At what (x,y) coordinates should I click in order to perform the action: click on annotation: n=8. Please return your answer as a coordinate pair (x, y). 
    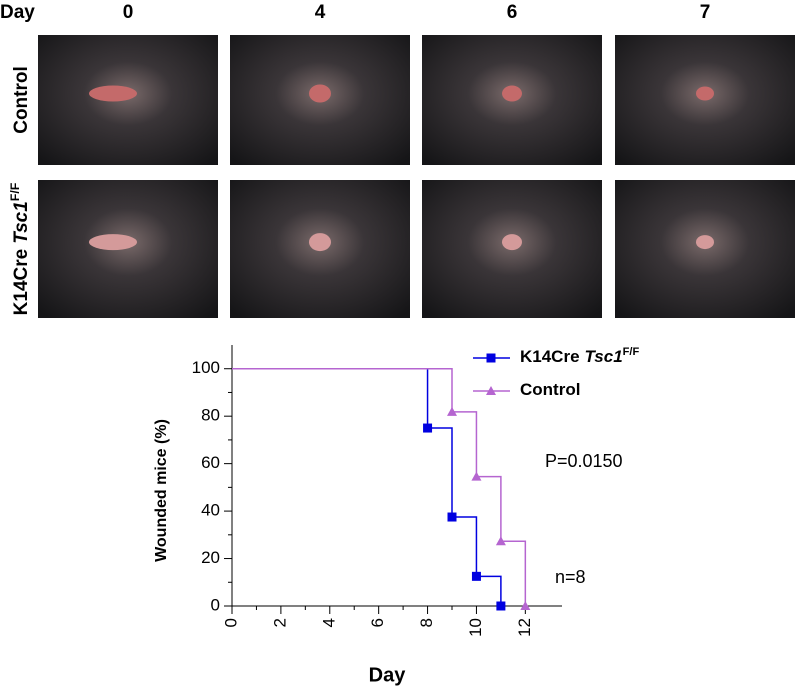
    Looking at the image, I should click on (570, 577).